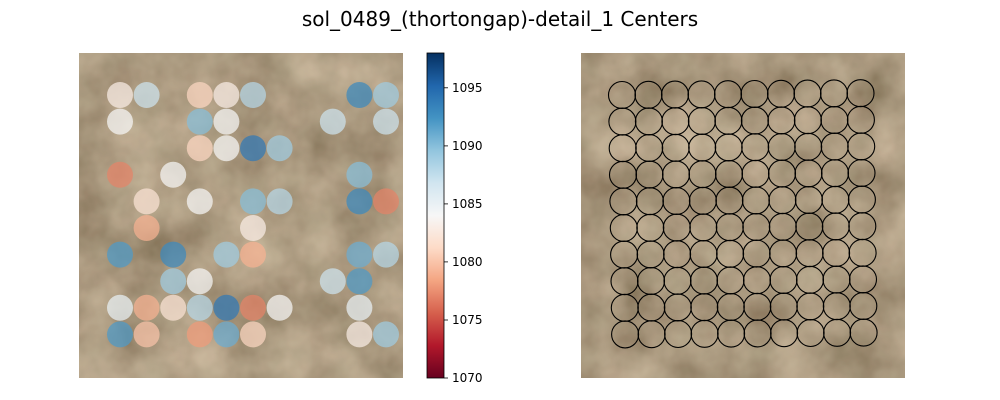  I want to click on colorbar-ticks: 1070 1075 1080 1085 1090 1095, so click(463, 233).